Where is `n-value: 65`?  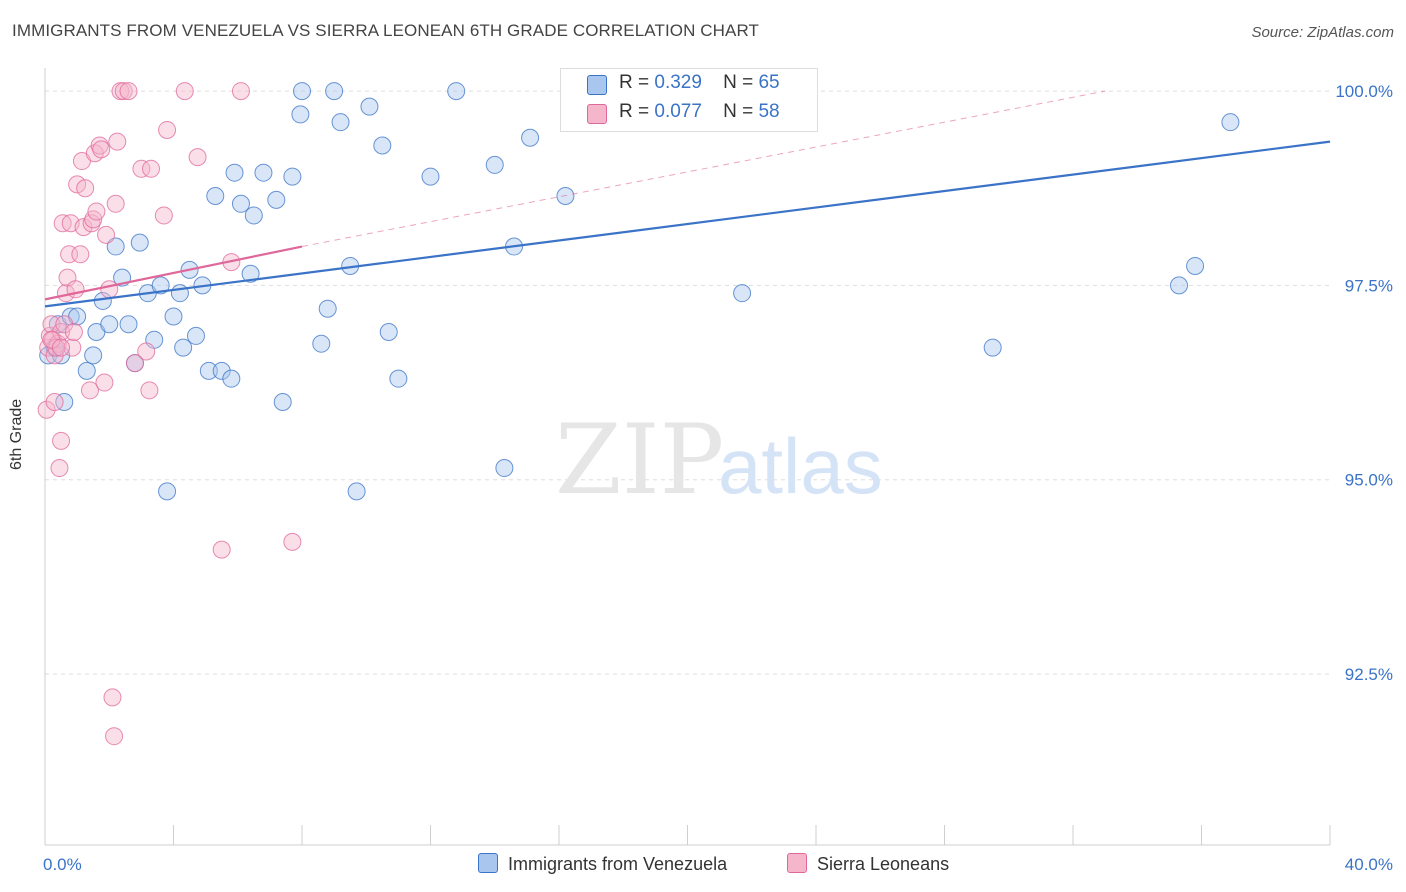 n-value: 65 is located at coordinates (769, 82).